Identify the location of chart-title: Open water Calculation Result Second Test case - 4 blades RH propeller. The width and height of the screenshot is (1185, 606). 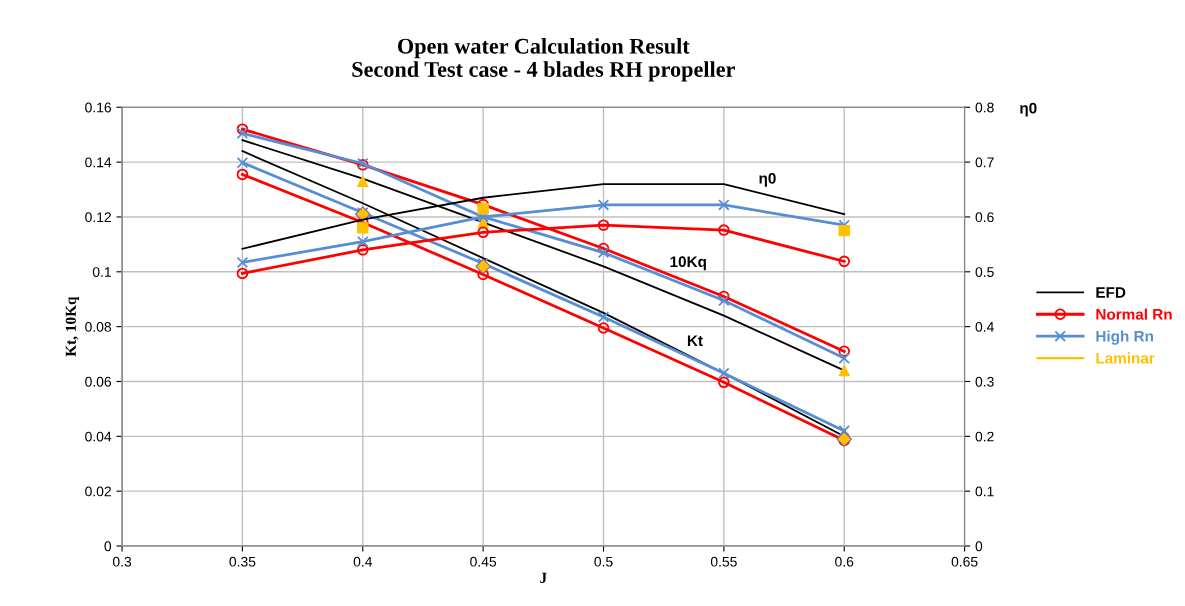
(543, 60).